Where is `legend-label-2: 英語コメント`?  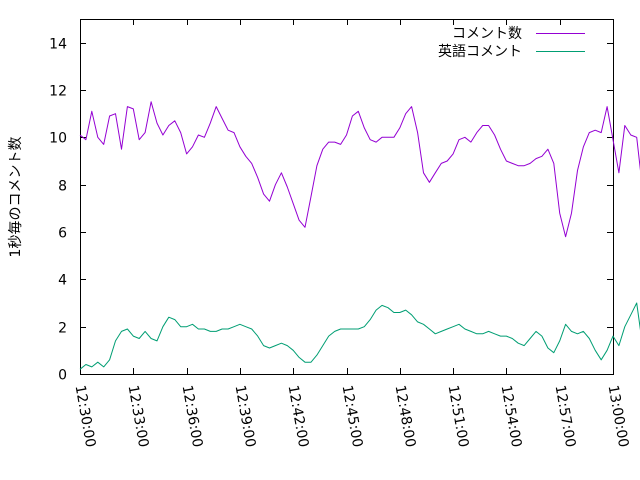 legend-label-2: 英語コメント is located at coordinates (480, 51).